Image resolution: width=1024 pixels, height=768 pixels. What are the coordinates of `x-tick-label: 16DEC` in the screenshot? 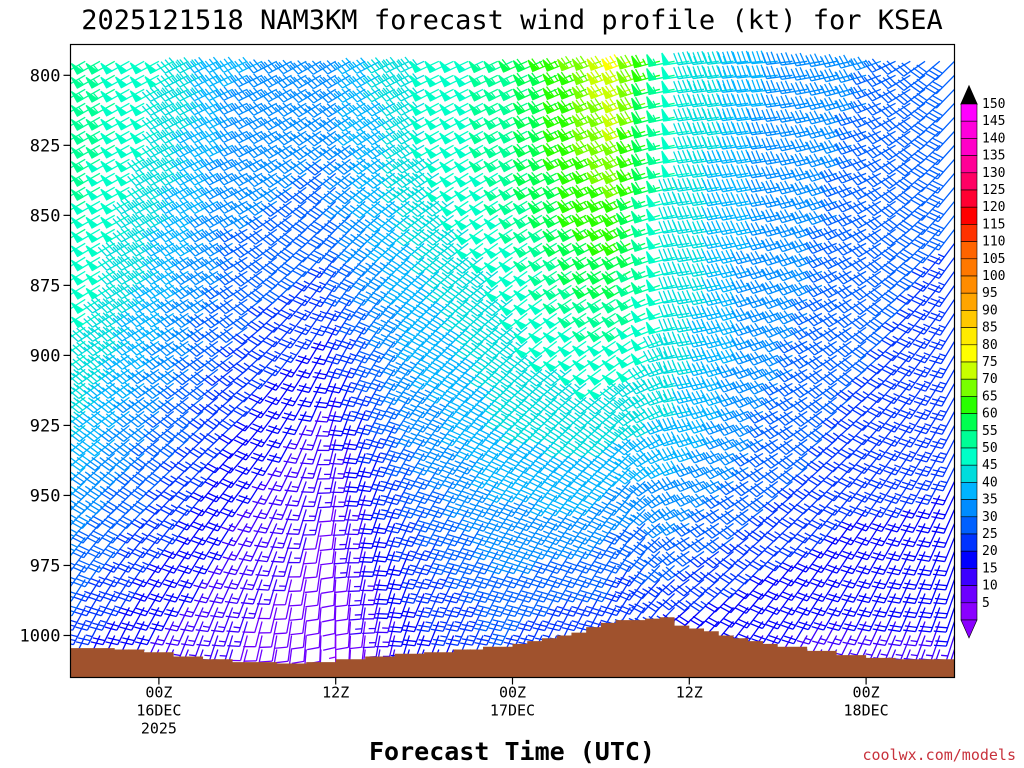 It's located at (158, 711).